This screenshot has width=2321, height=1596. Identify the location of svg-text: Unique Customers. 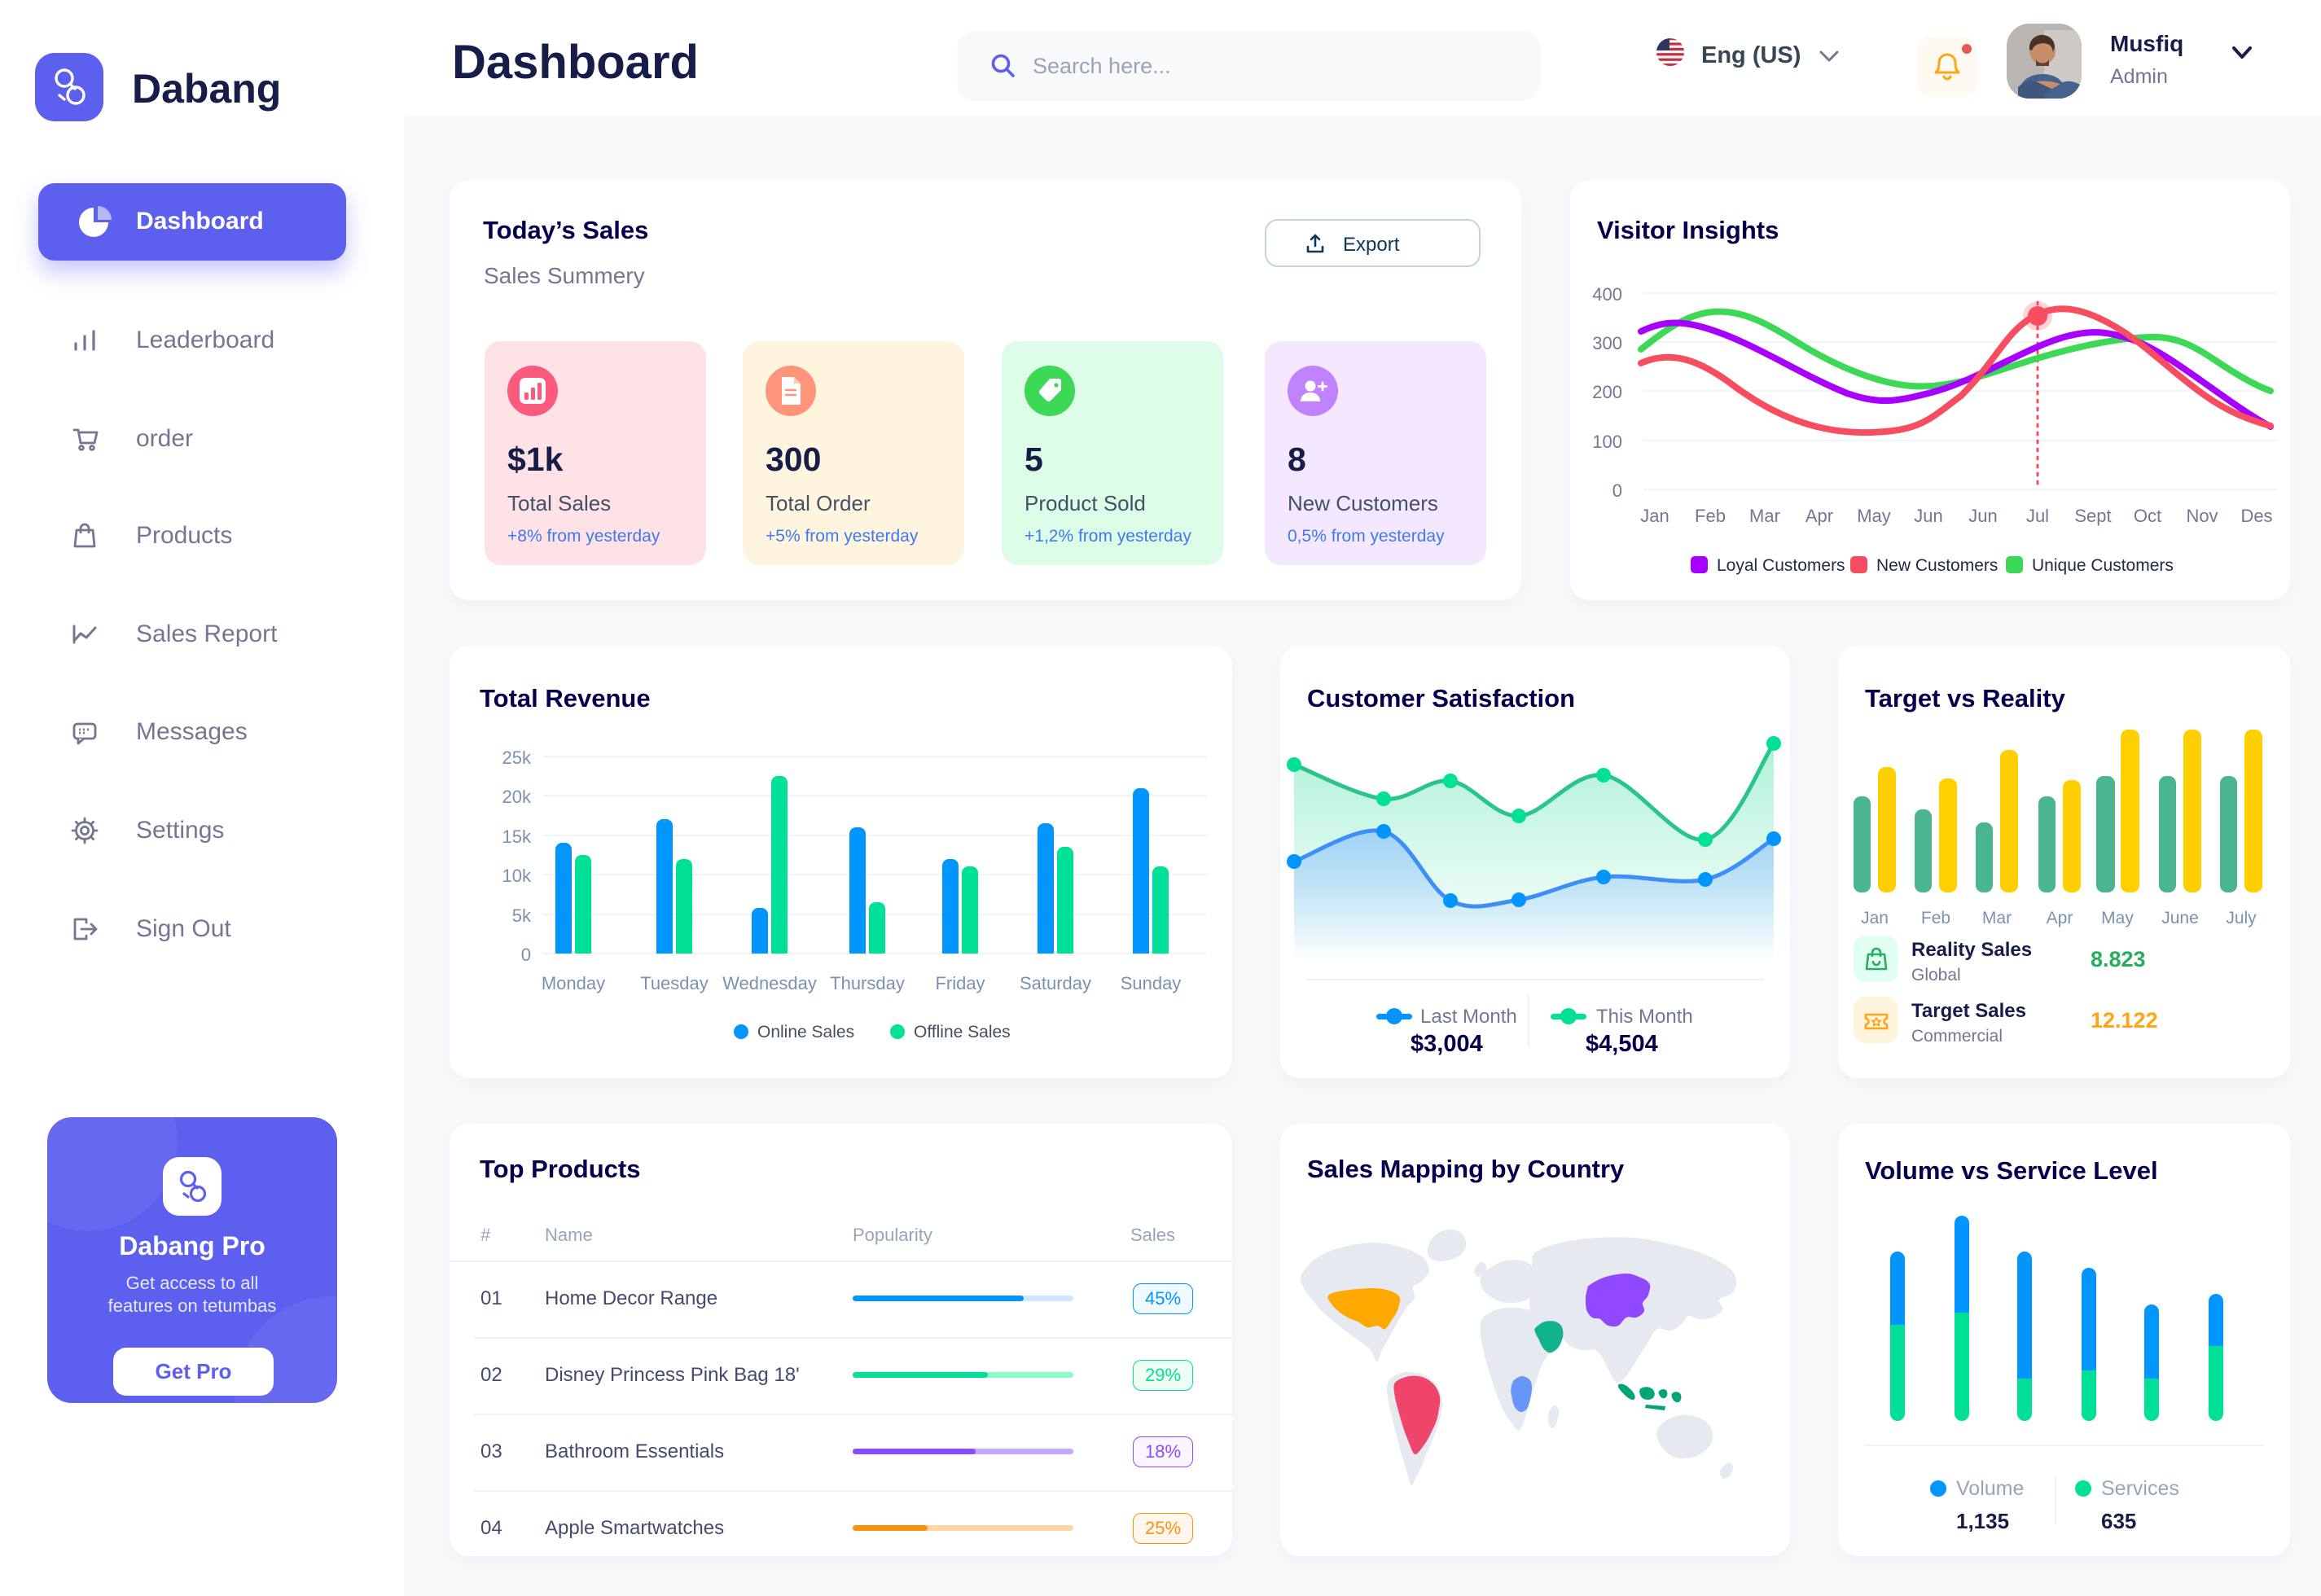
(2103, 565).